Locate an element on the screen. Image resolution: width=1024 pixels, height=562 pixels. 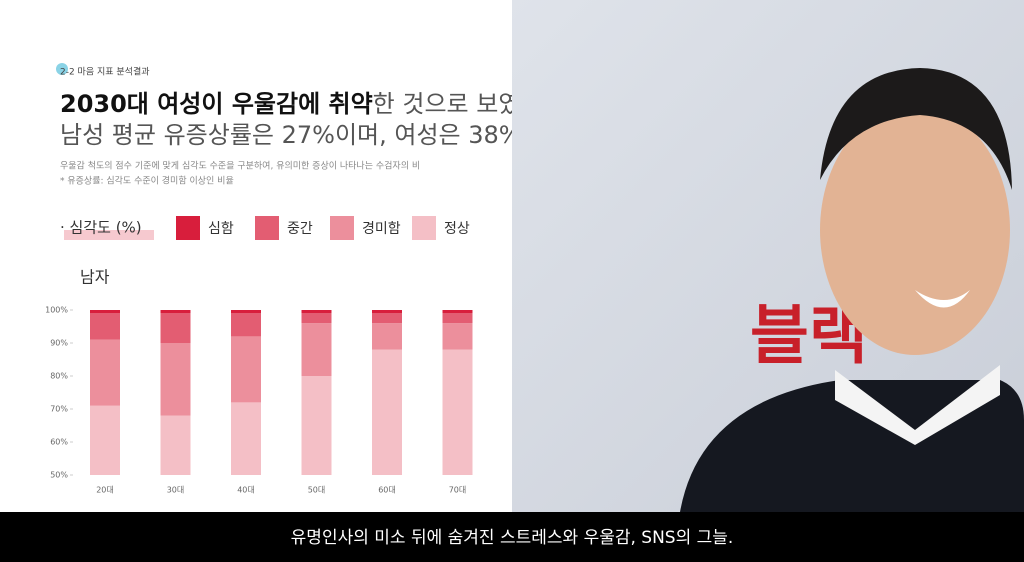
x-tick-label: 20대 is located at coordinates (105, 490).